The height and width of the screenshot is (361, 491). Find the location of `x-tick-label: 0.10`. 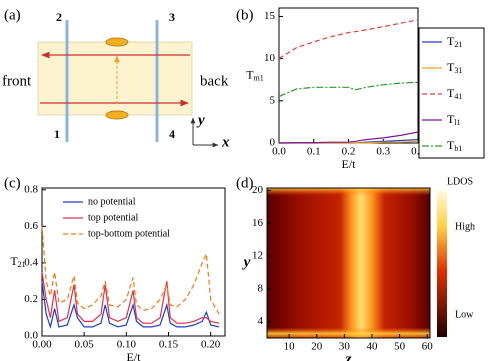

x-tick-label: 0.10 is located at coordinates (127, 345).